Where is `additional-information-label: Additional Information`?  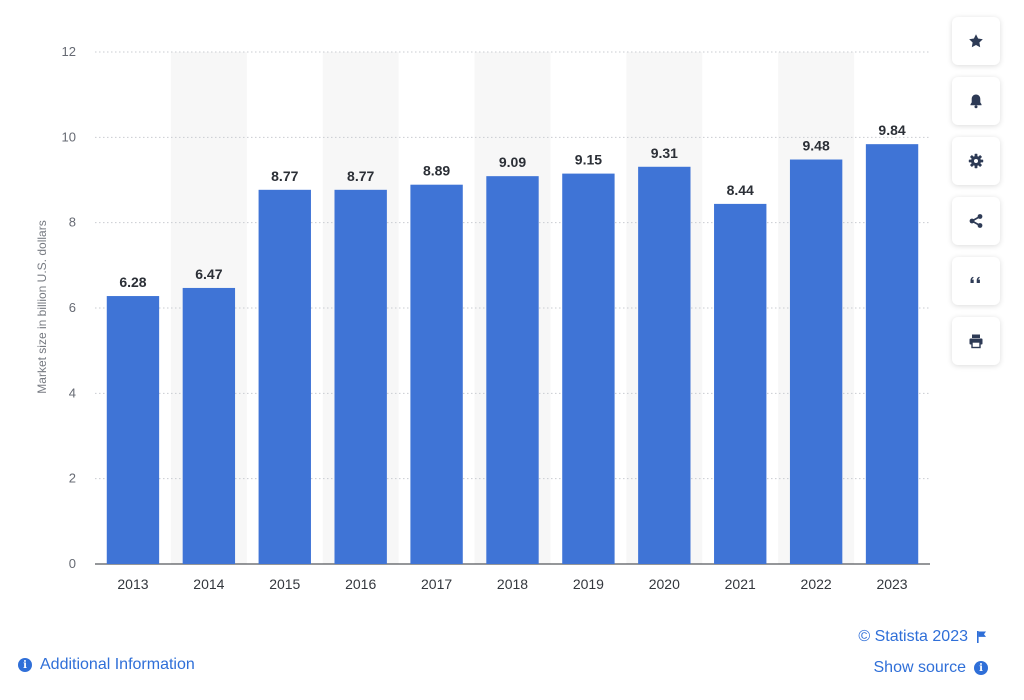
additional-information-label: Additional Information is located at coordinates (117, 664).